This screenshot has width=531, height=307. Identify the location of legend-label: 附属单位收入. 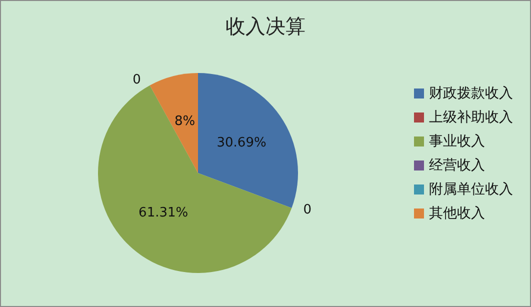
(471, 190).